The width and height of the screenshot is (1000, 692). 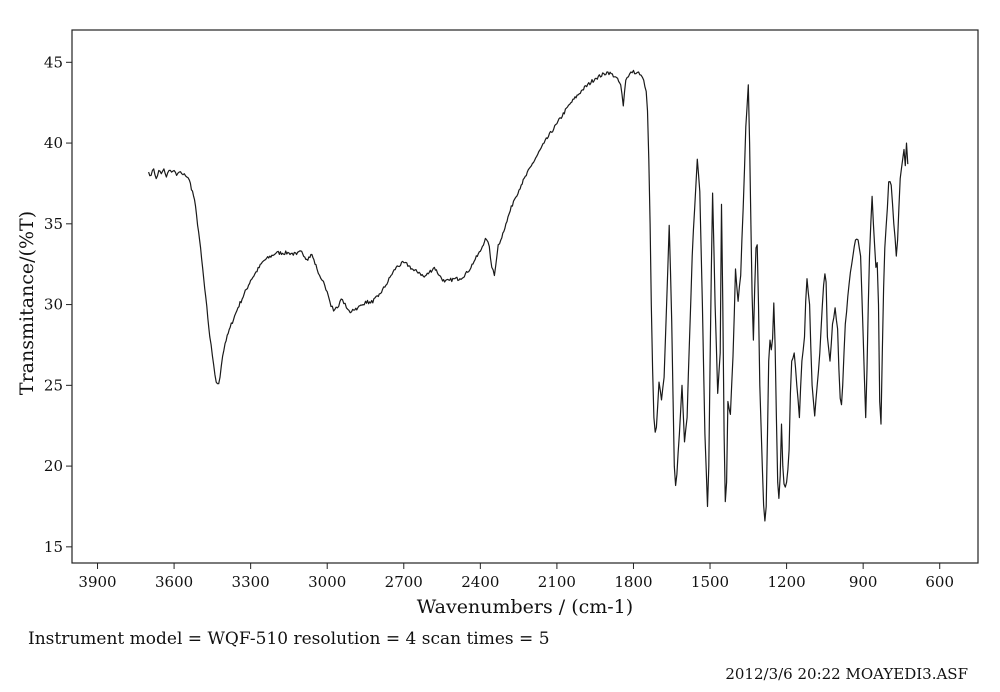 I want to click on x-tick-label: 3000, so click(x=327, y=582).